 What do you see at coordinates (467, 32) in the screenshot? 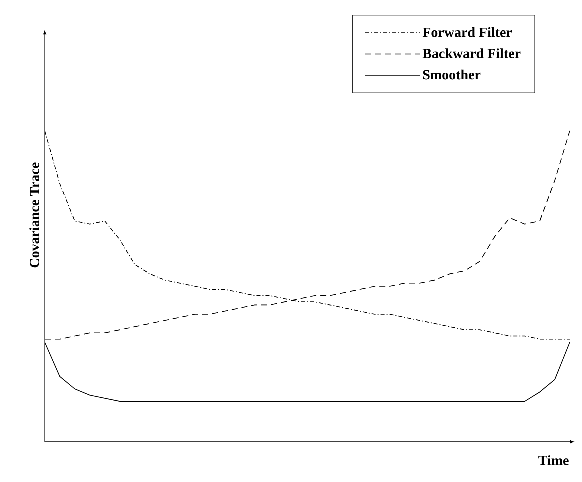
I see `legend-label: Forward Filter` at bounding box center [467, 32].